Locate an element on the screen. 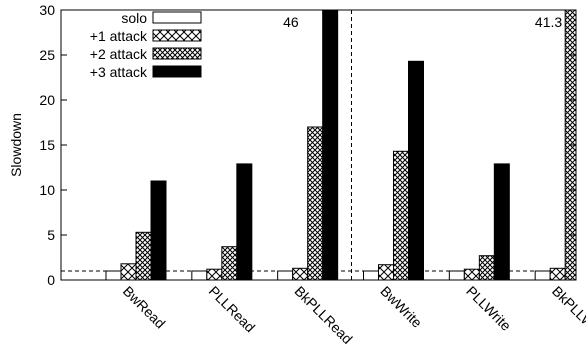 The width and height of the screenshot is (586, 355). legend-label: +1 attack is located at coordinates (119, 36).